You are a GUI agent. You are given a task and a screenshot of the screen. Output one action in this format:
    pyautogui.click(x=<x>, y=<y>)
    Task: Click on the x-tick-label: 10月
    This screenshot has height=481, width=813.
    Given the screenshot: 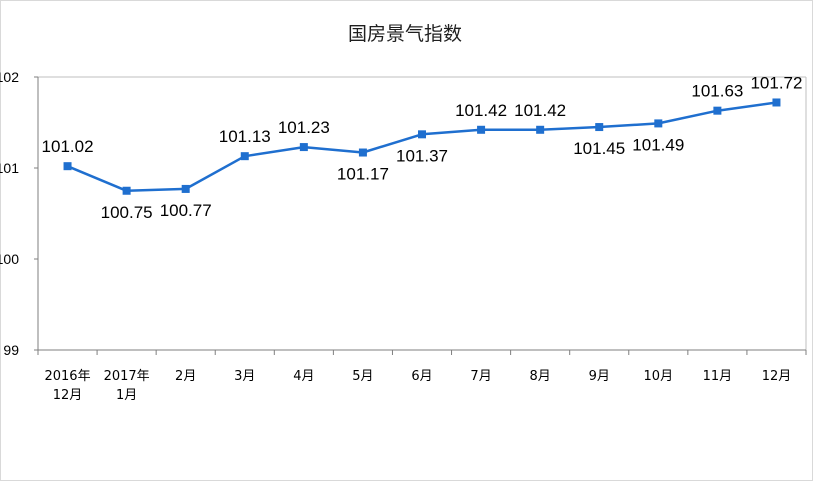 What is the action you would take?
    pyautogui.click(x=659, y=376)
    